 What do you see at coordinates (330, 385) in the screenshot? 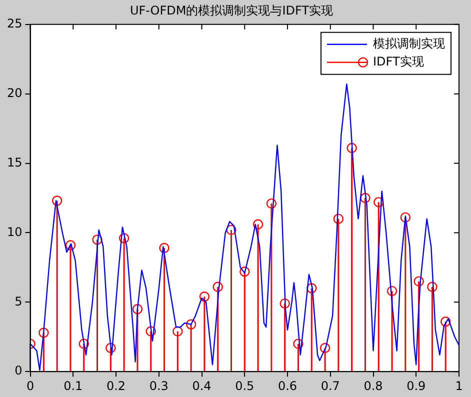
I see `x-tick-label: 0.7` at bounding box center [330, 385].